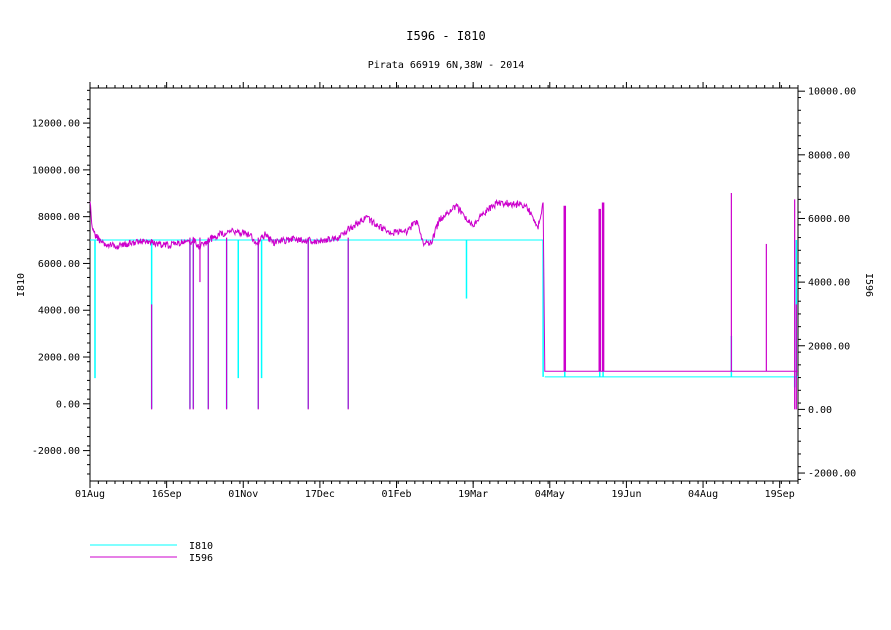 The height and width of the screenshot is (630, 891). I want to click on x-tick-label: 01Aug, so click(90, 494).